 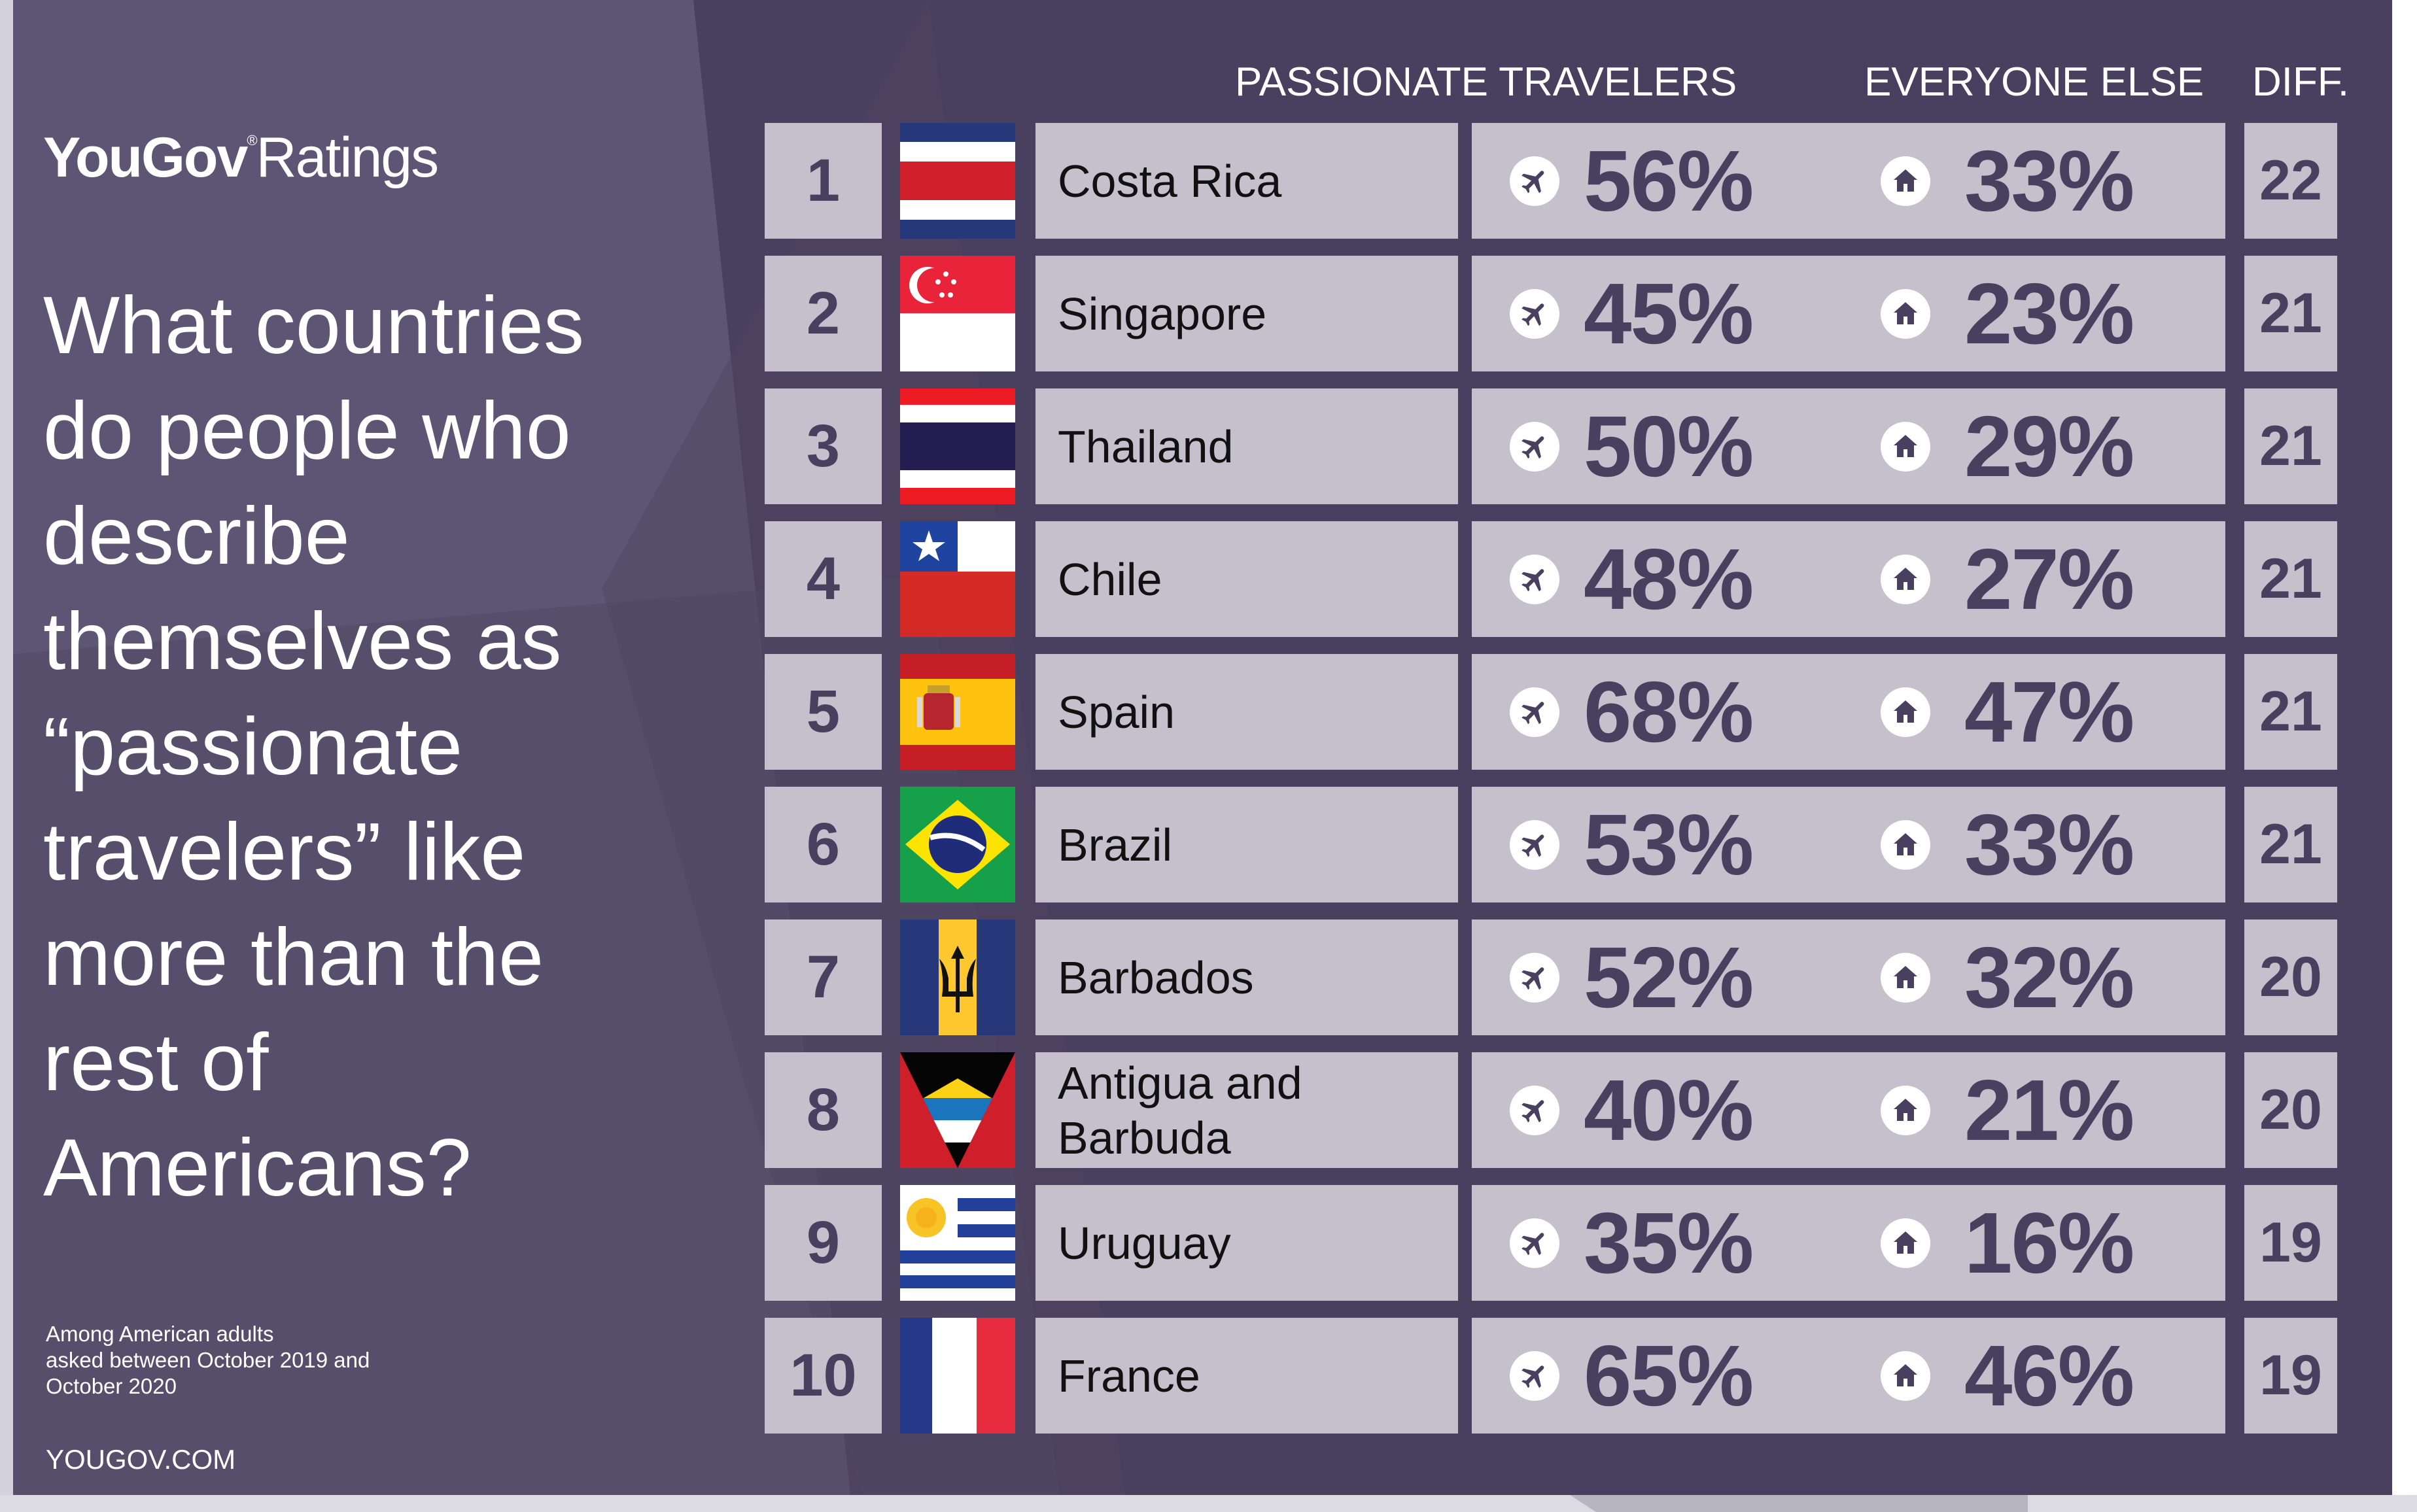 What do you see at coordinates (1144, 1243) in the screenshot?
I see `country-name: Uruguay` at bounding box center [1144, 1243].